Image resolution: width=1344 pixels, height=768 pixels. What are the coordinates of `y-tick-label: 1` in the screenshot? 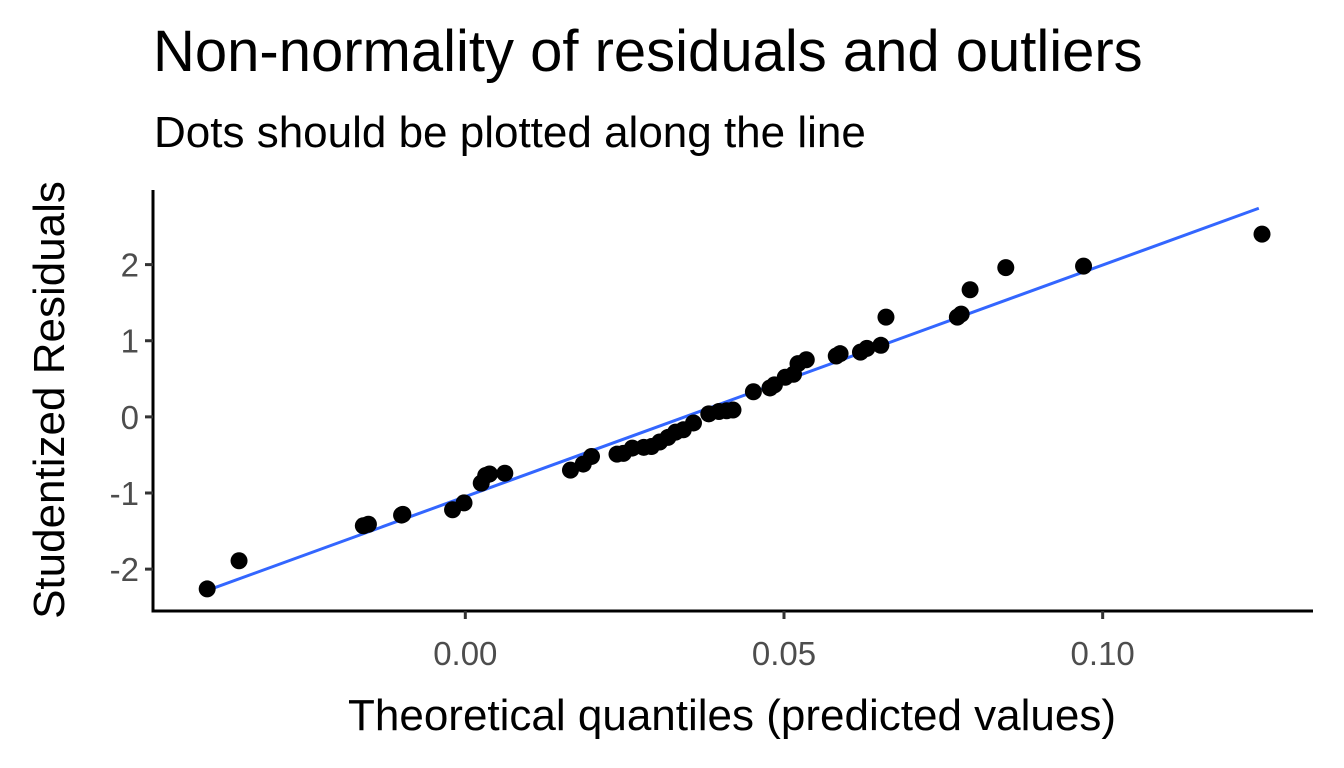 It's located at (130, 341).